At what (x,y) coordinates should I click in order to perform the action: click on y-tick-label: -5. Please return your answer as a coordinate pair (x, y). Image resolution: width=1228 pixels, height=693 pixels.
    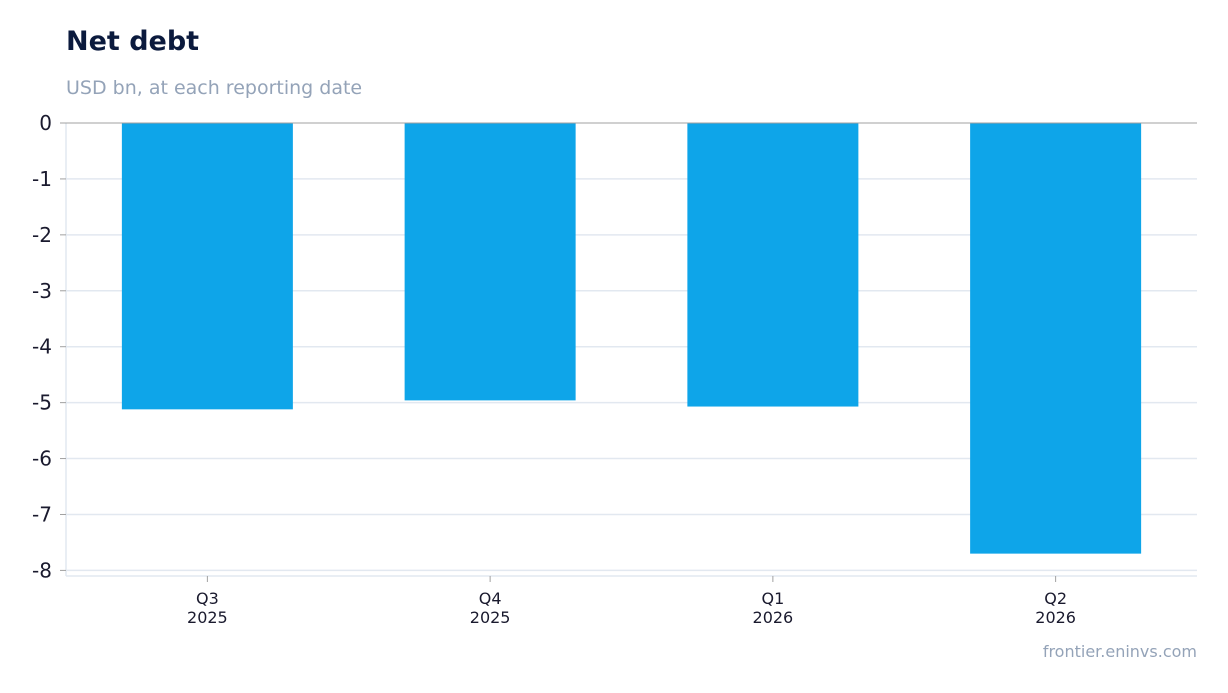
    Looking at the image, I should click on (42, 403).